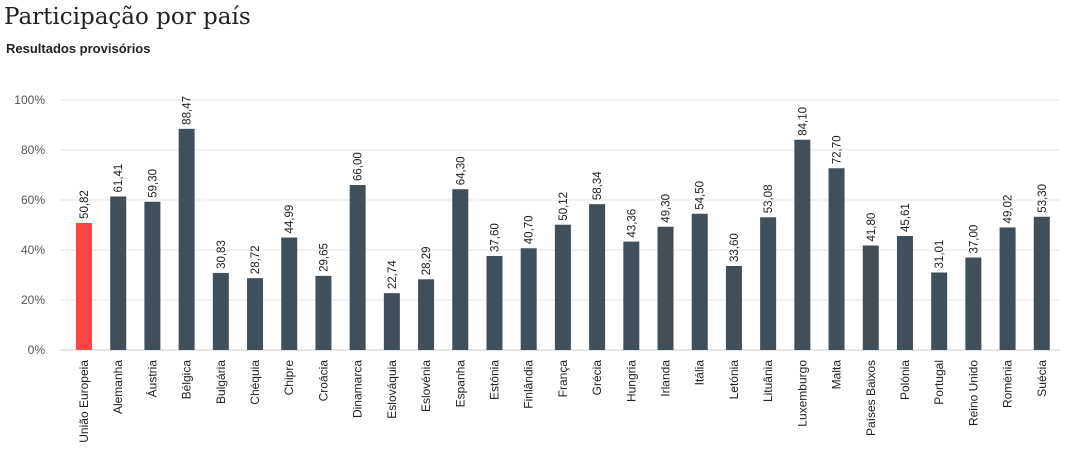 Image resolution: width=1068 pixels, height=459 pixels. What do you see at coordinates (1008, 384) in the screenshot?
I see `category-label: Roménia` at bounding box center [1008, 384].